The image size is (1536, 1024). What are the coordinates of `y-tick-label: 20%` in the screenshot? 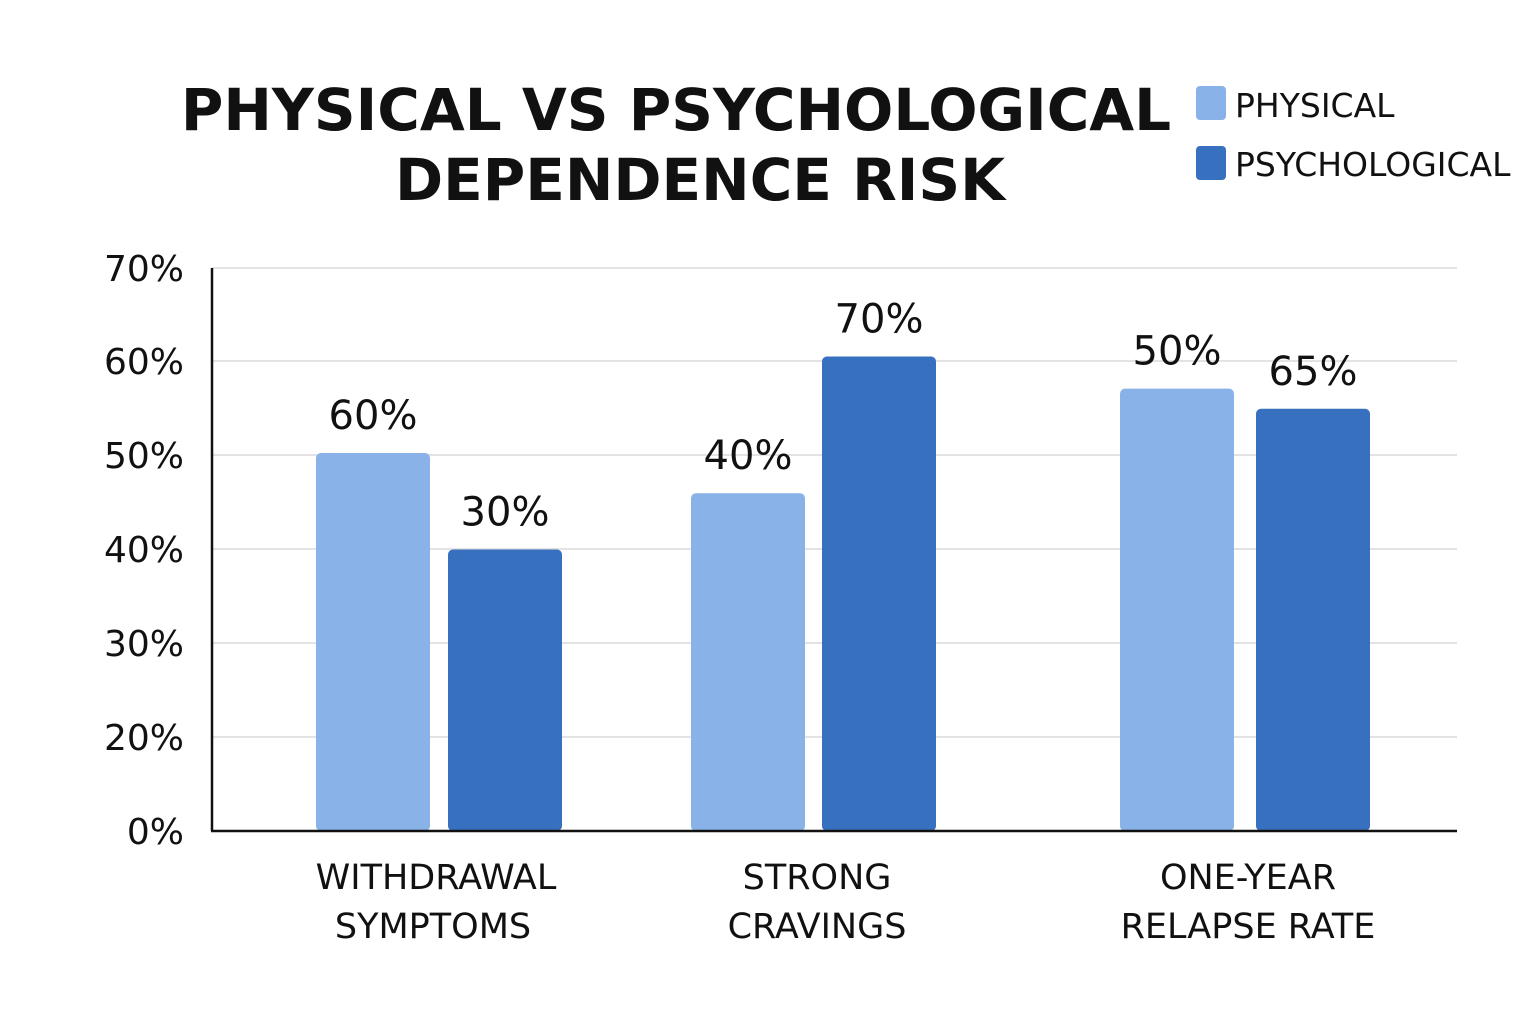 It's located at (144, 738).